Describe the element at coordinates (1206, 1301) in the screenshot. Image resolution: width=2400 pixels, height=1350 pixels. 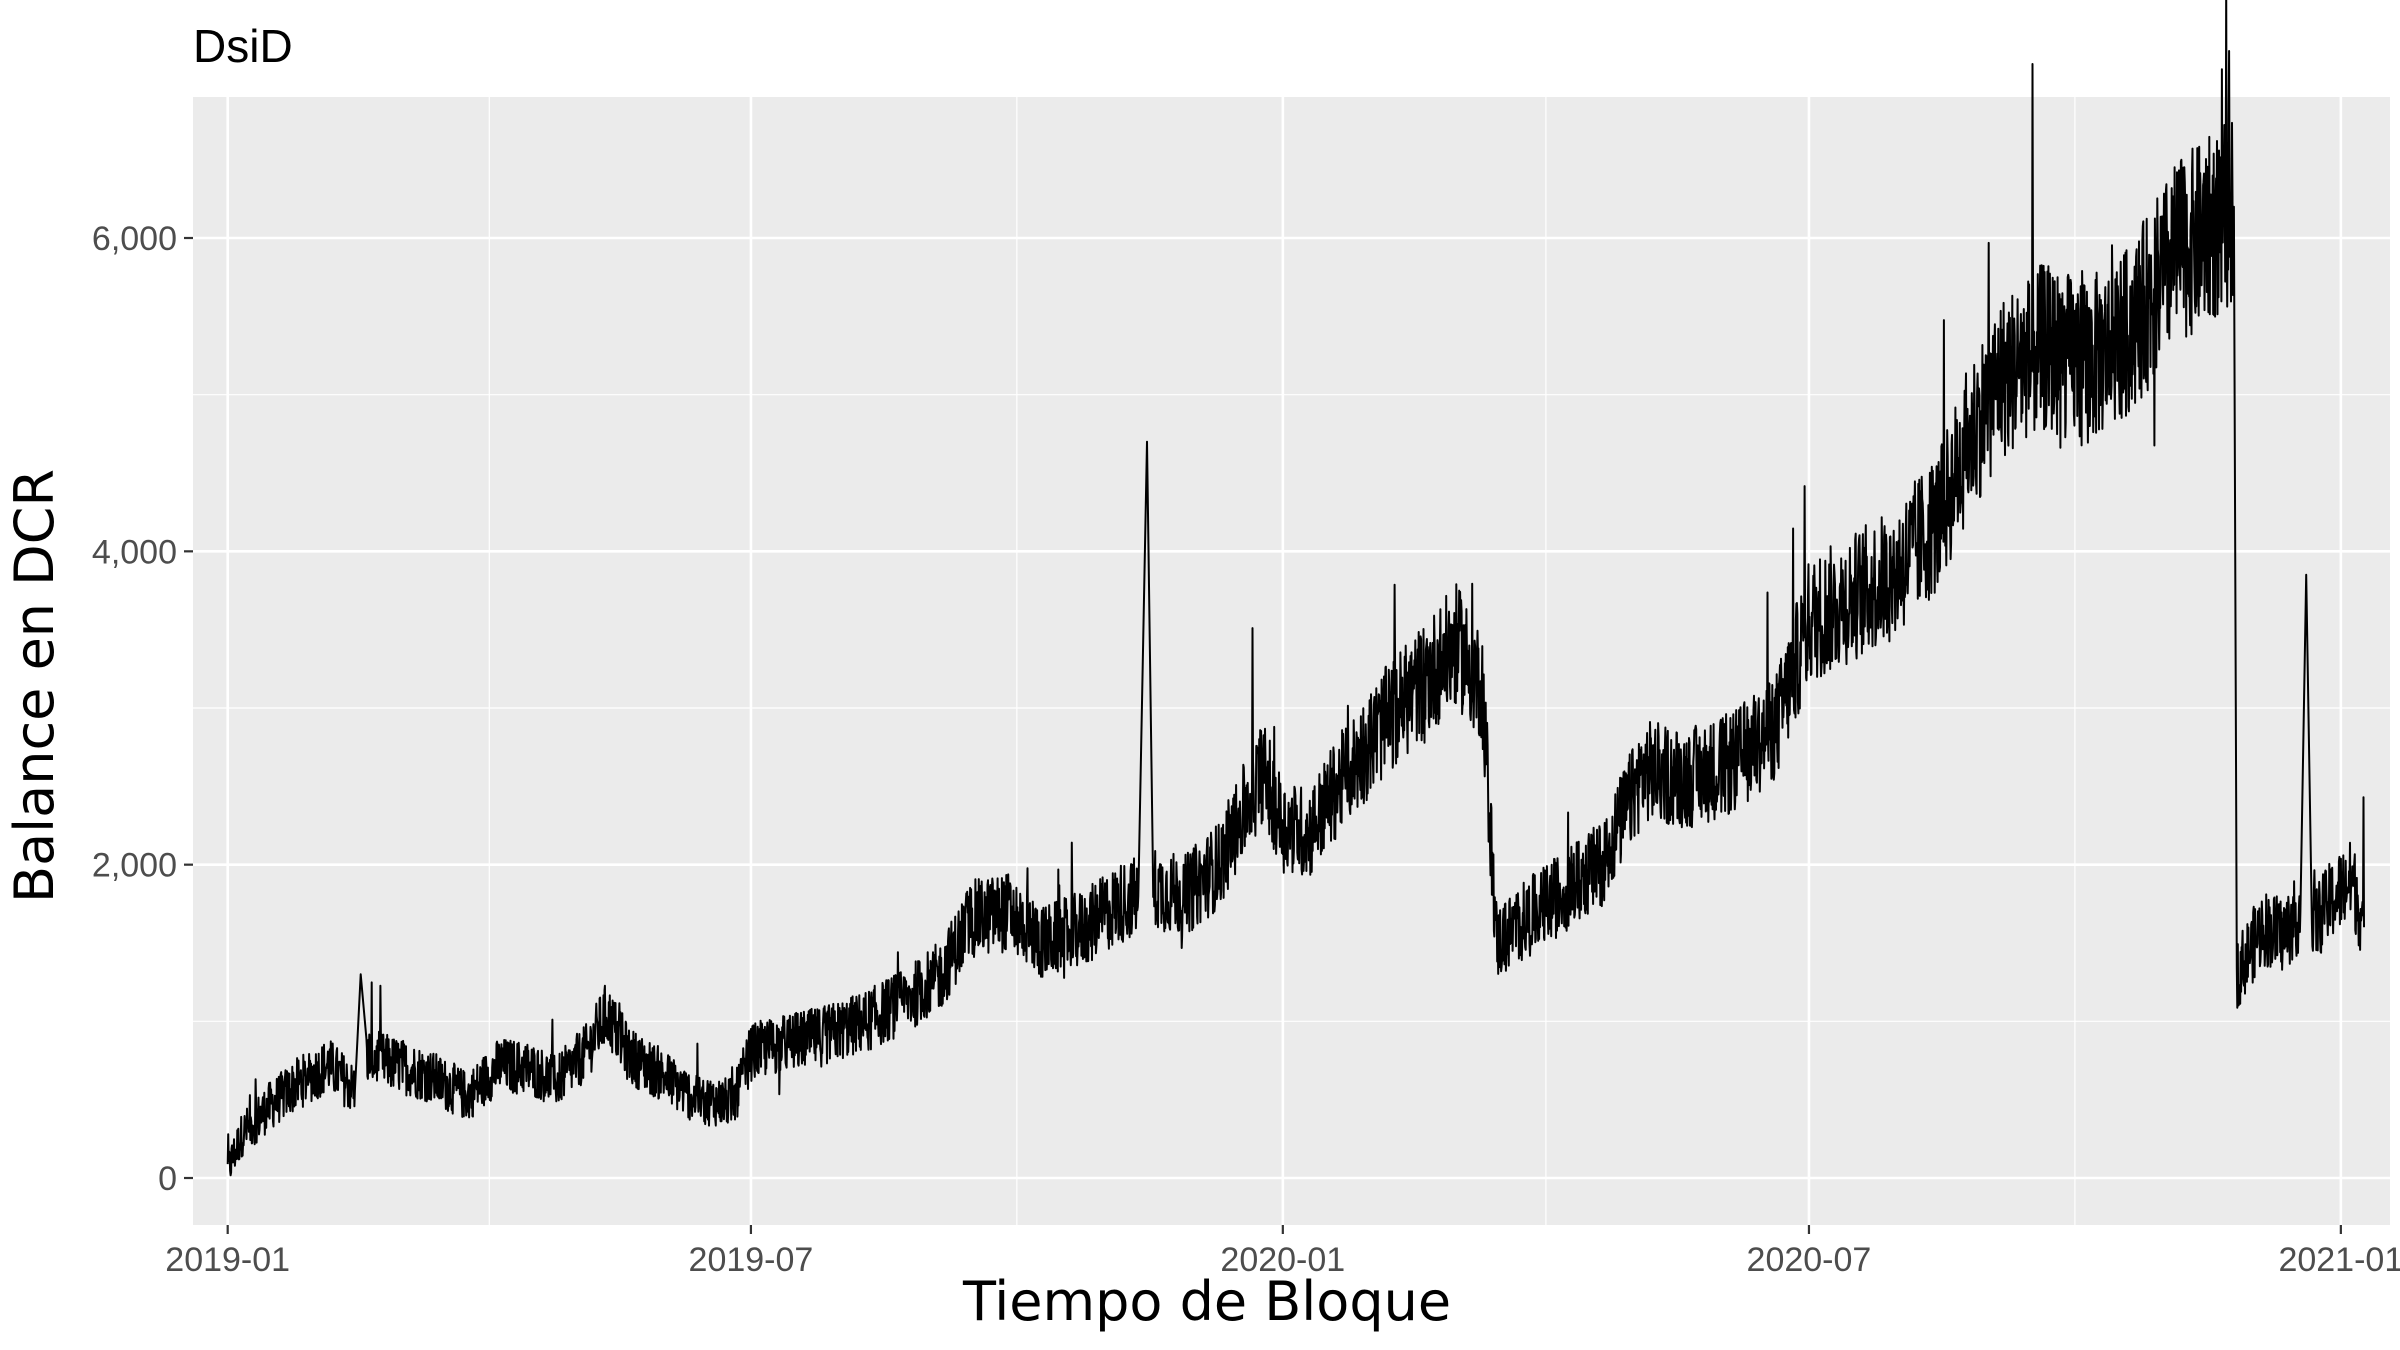
I see `x-axis-title: Tiempo de Bloque` at that location.